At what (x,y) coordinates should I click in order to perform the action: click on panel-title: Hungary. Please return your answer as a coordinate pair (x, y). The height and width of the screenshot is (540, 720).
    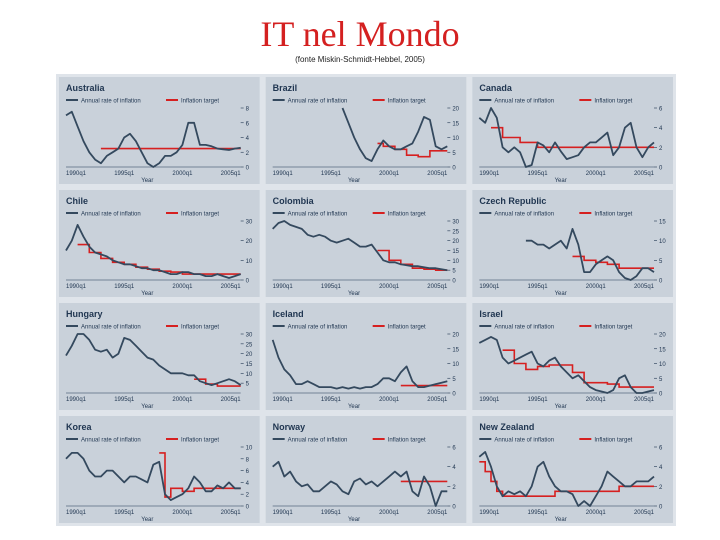
    Looking at the image, I should click on (84, 314).